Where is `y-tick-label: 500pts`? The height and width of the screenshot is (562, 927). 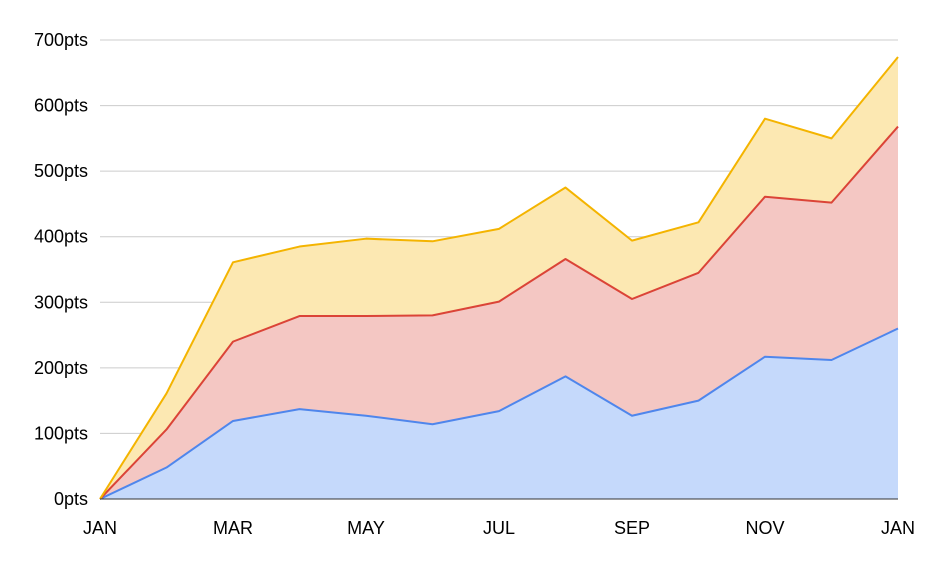 y-tick-label: 500pts is located at coordinates (61, 171).